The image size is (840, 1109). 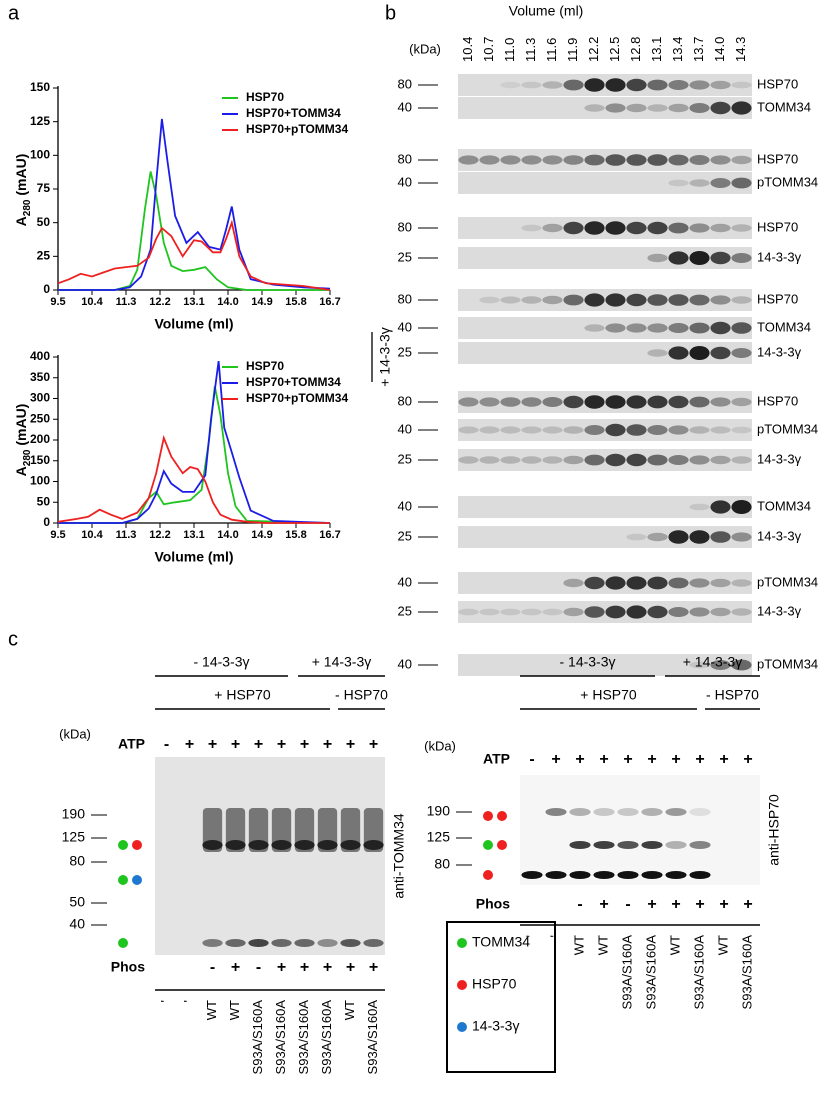 I want to click on volume-label: 14.0, so click(x=719, y=49).